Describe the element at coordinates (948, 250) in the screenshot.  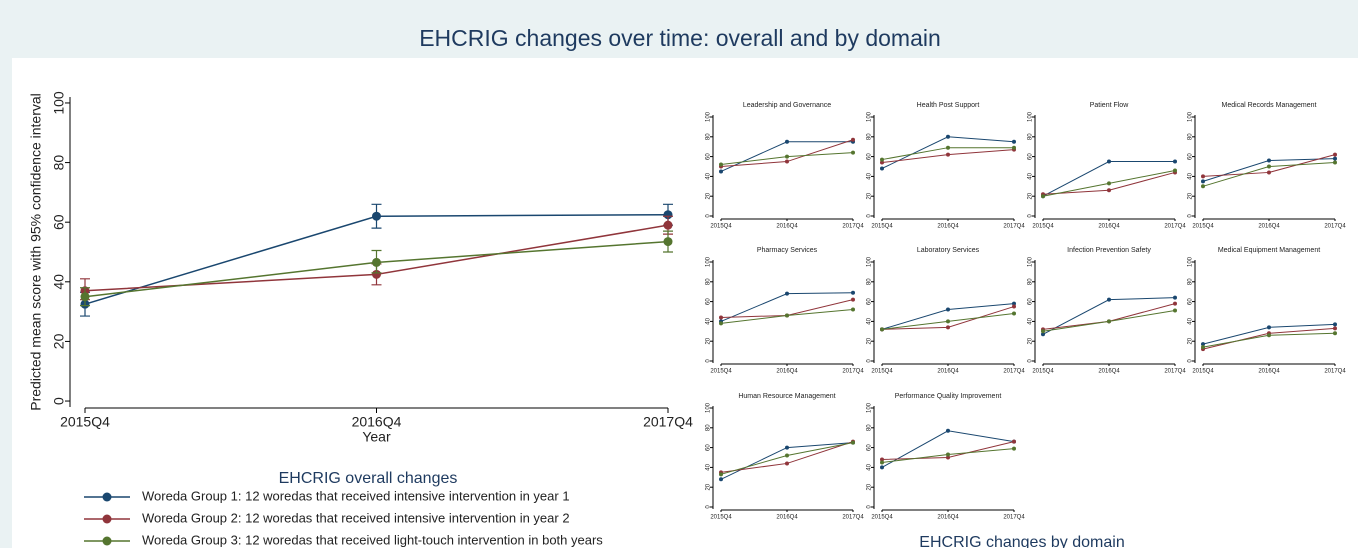
I see `panel-title: Laboratory Services` at that location.